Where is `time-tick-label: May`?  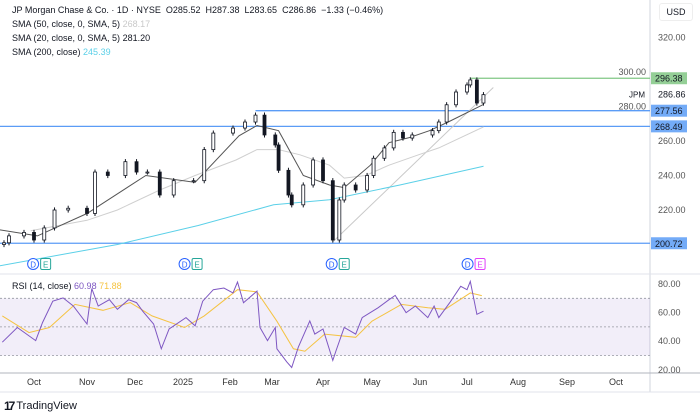
time-tick-label: May is located at coordinates (372, 382).